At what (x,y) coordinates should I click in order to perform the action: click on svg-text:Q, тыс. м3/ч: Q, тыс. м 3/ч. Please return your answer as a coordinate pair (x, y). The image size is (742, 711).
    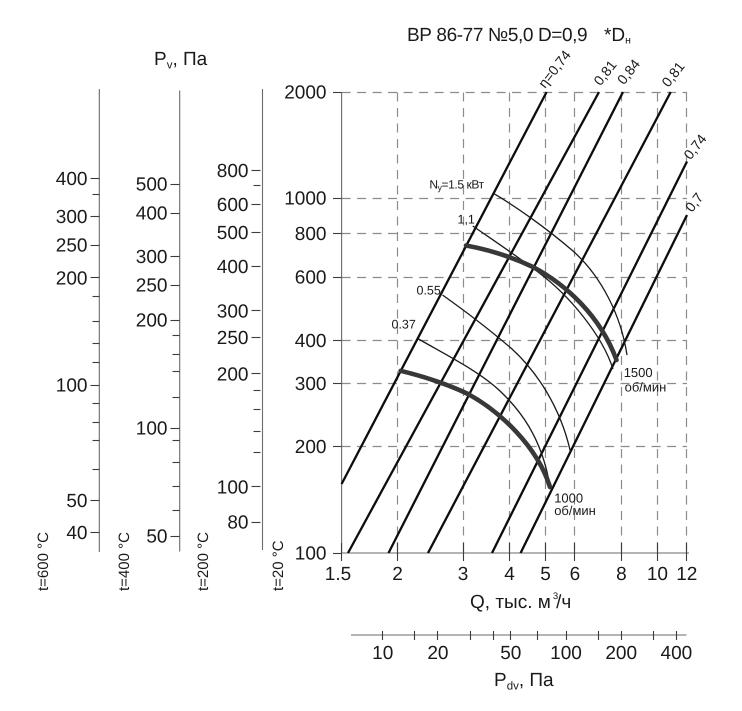
    Looking at the image, I should click on (520, 602).